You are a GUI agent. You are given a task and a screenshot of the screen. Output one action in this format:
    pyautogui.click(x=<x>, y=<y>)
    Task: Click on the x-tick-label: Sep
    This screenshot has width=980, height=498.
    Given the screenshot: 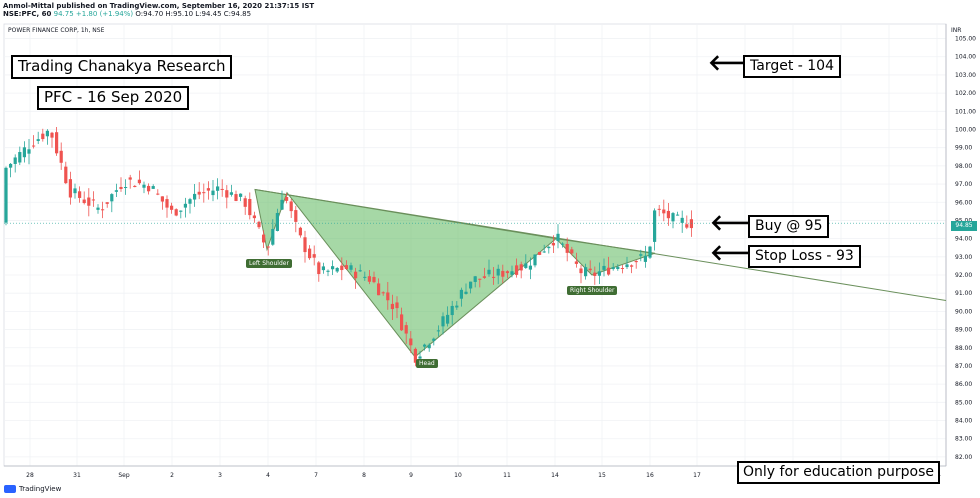 What is the action you would take?
    pyautogui.click(x=124, y=475)
    